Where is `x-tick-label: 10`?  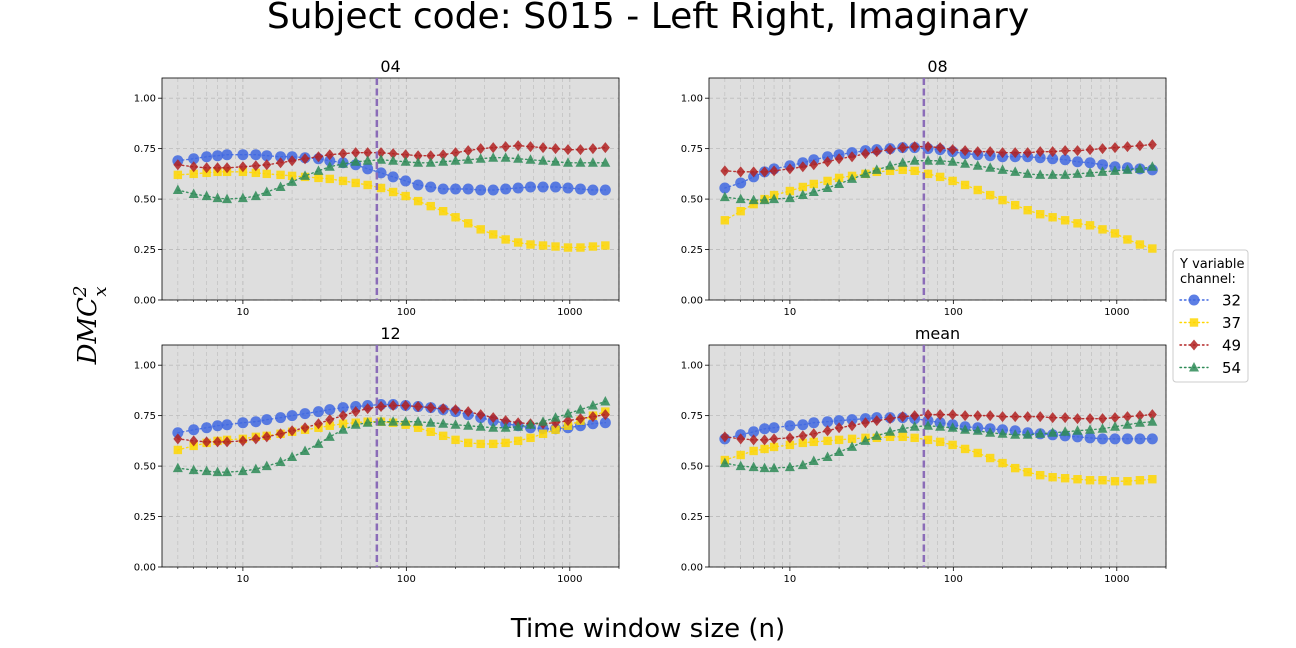
x-tick-label: 10 is located at coordinates (790, 312).